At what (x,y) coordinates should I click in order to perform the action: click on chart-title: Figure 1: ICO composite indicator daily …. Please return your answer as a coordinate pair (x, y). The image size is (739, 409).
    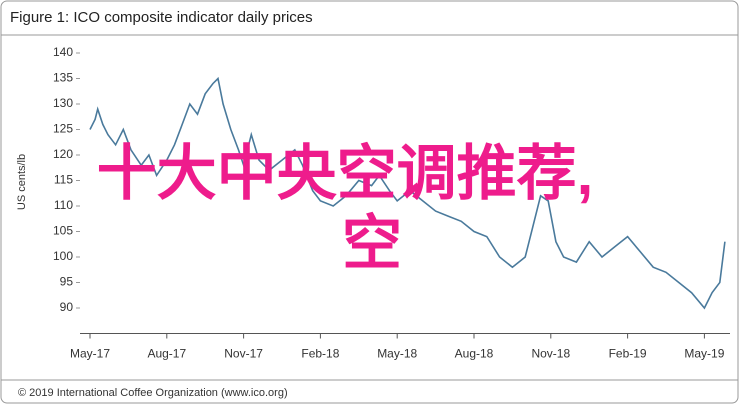
    Looking at the image, I should click on (161, 17).